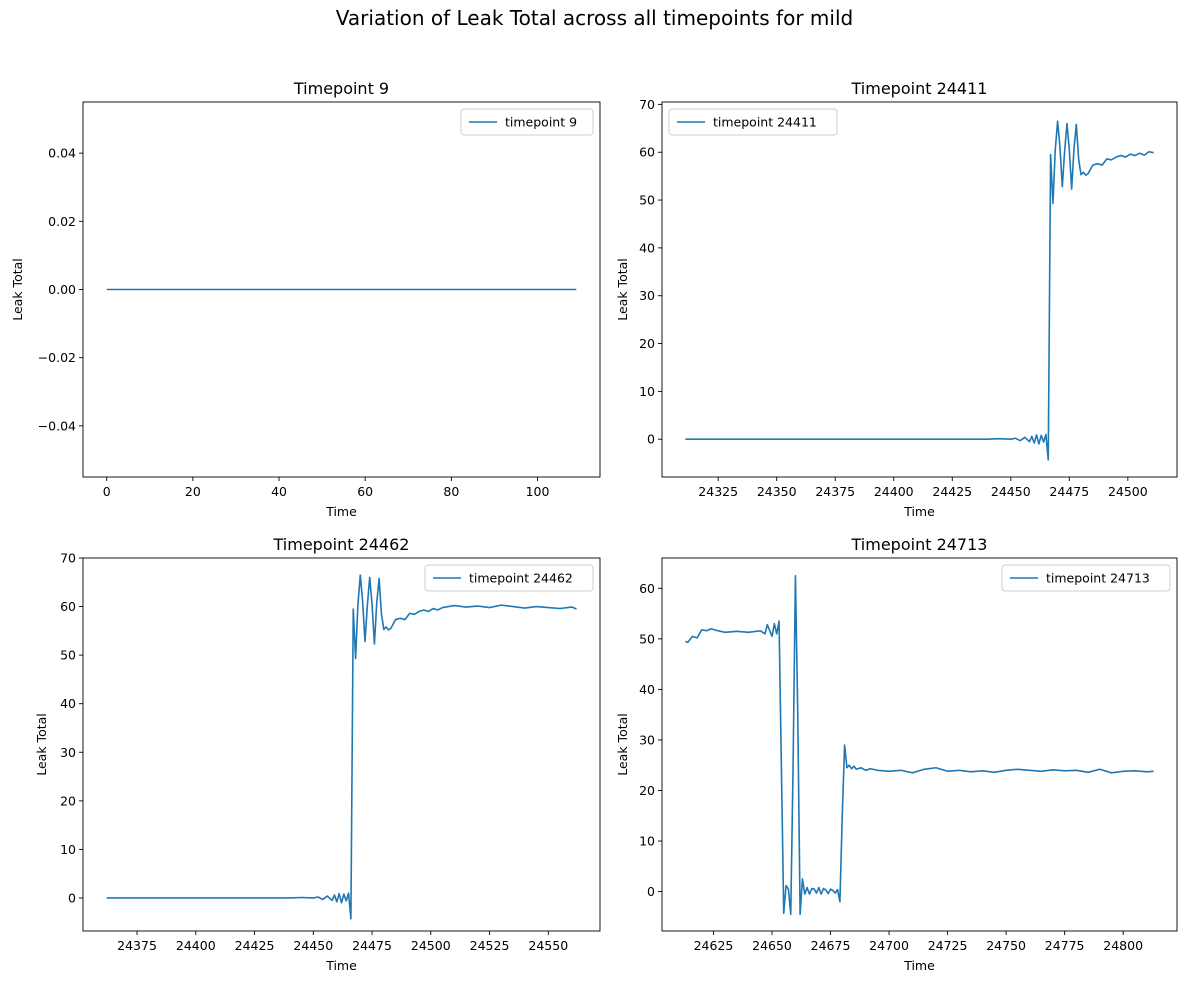 This screenshot has height=985, width=1189. I want to click on x-tick-label: 0, so click(107, 491).